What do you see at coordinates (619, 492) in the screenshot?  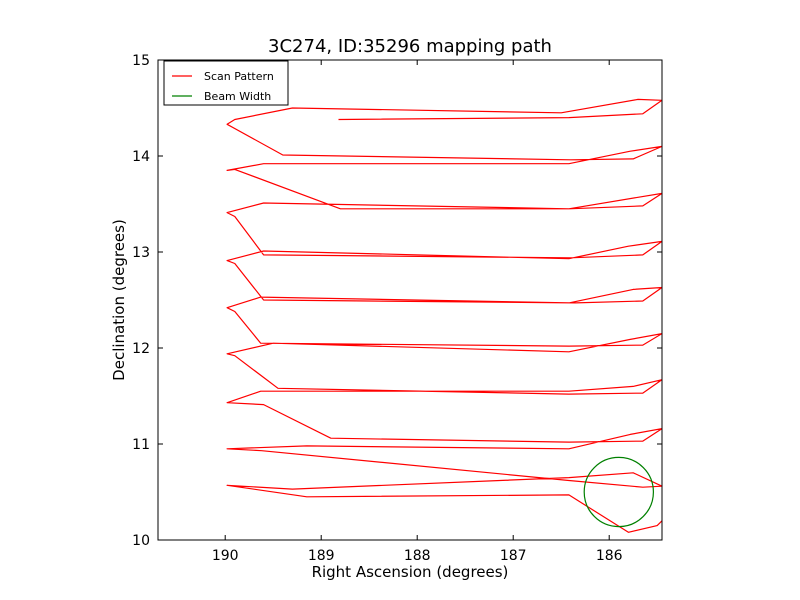 I see `series-beam-width-circle` at bounding box center [619, 492].